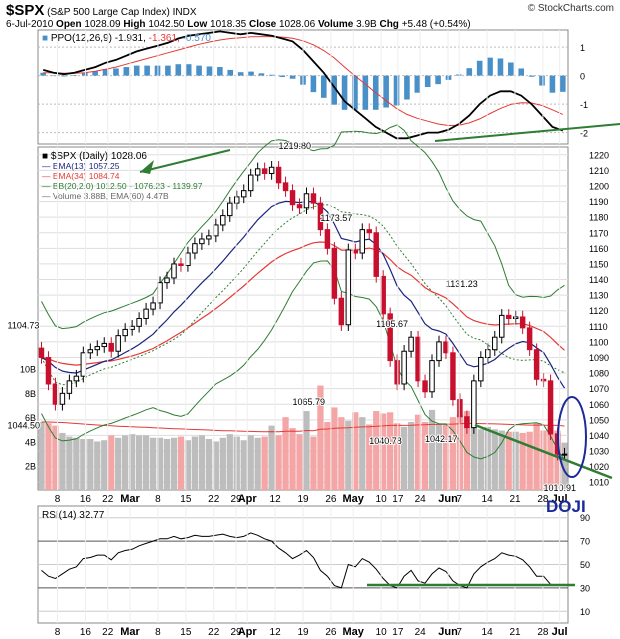  I want to click on price-tick-label: 1050, so click(599, 420).